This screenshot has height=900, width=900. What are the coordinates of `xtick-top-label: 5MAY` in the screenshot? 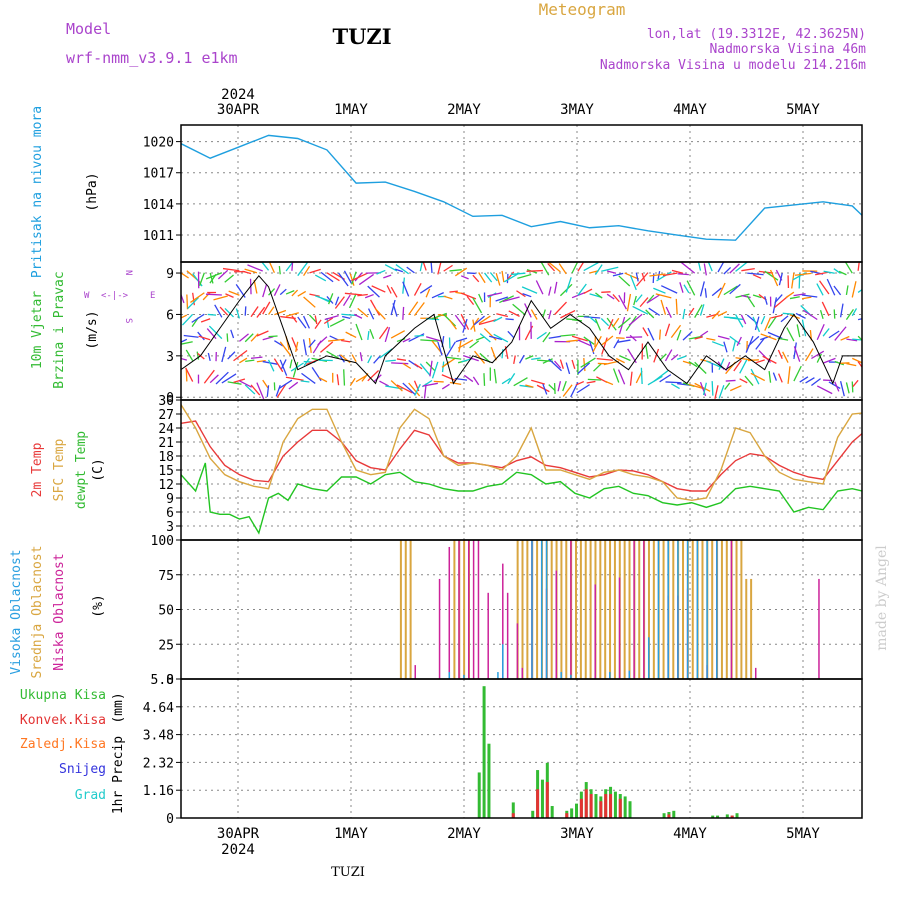 It's located at (803, 110).